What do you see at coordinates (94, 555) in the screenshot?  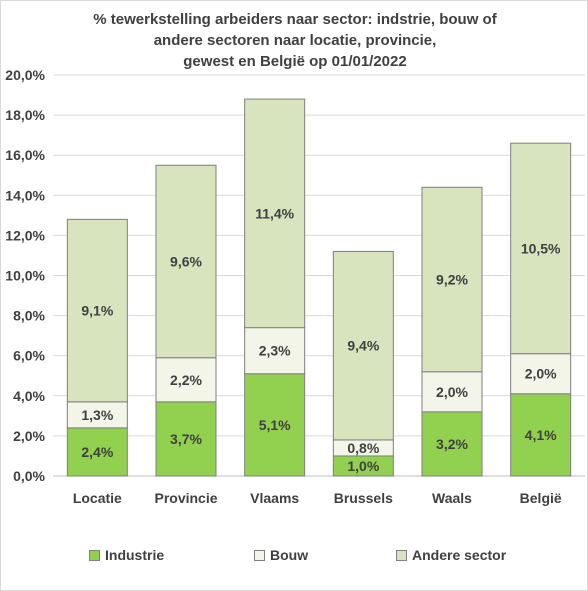 I see `legend-swatch-industrie` at bounding box center [94, 555].